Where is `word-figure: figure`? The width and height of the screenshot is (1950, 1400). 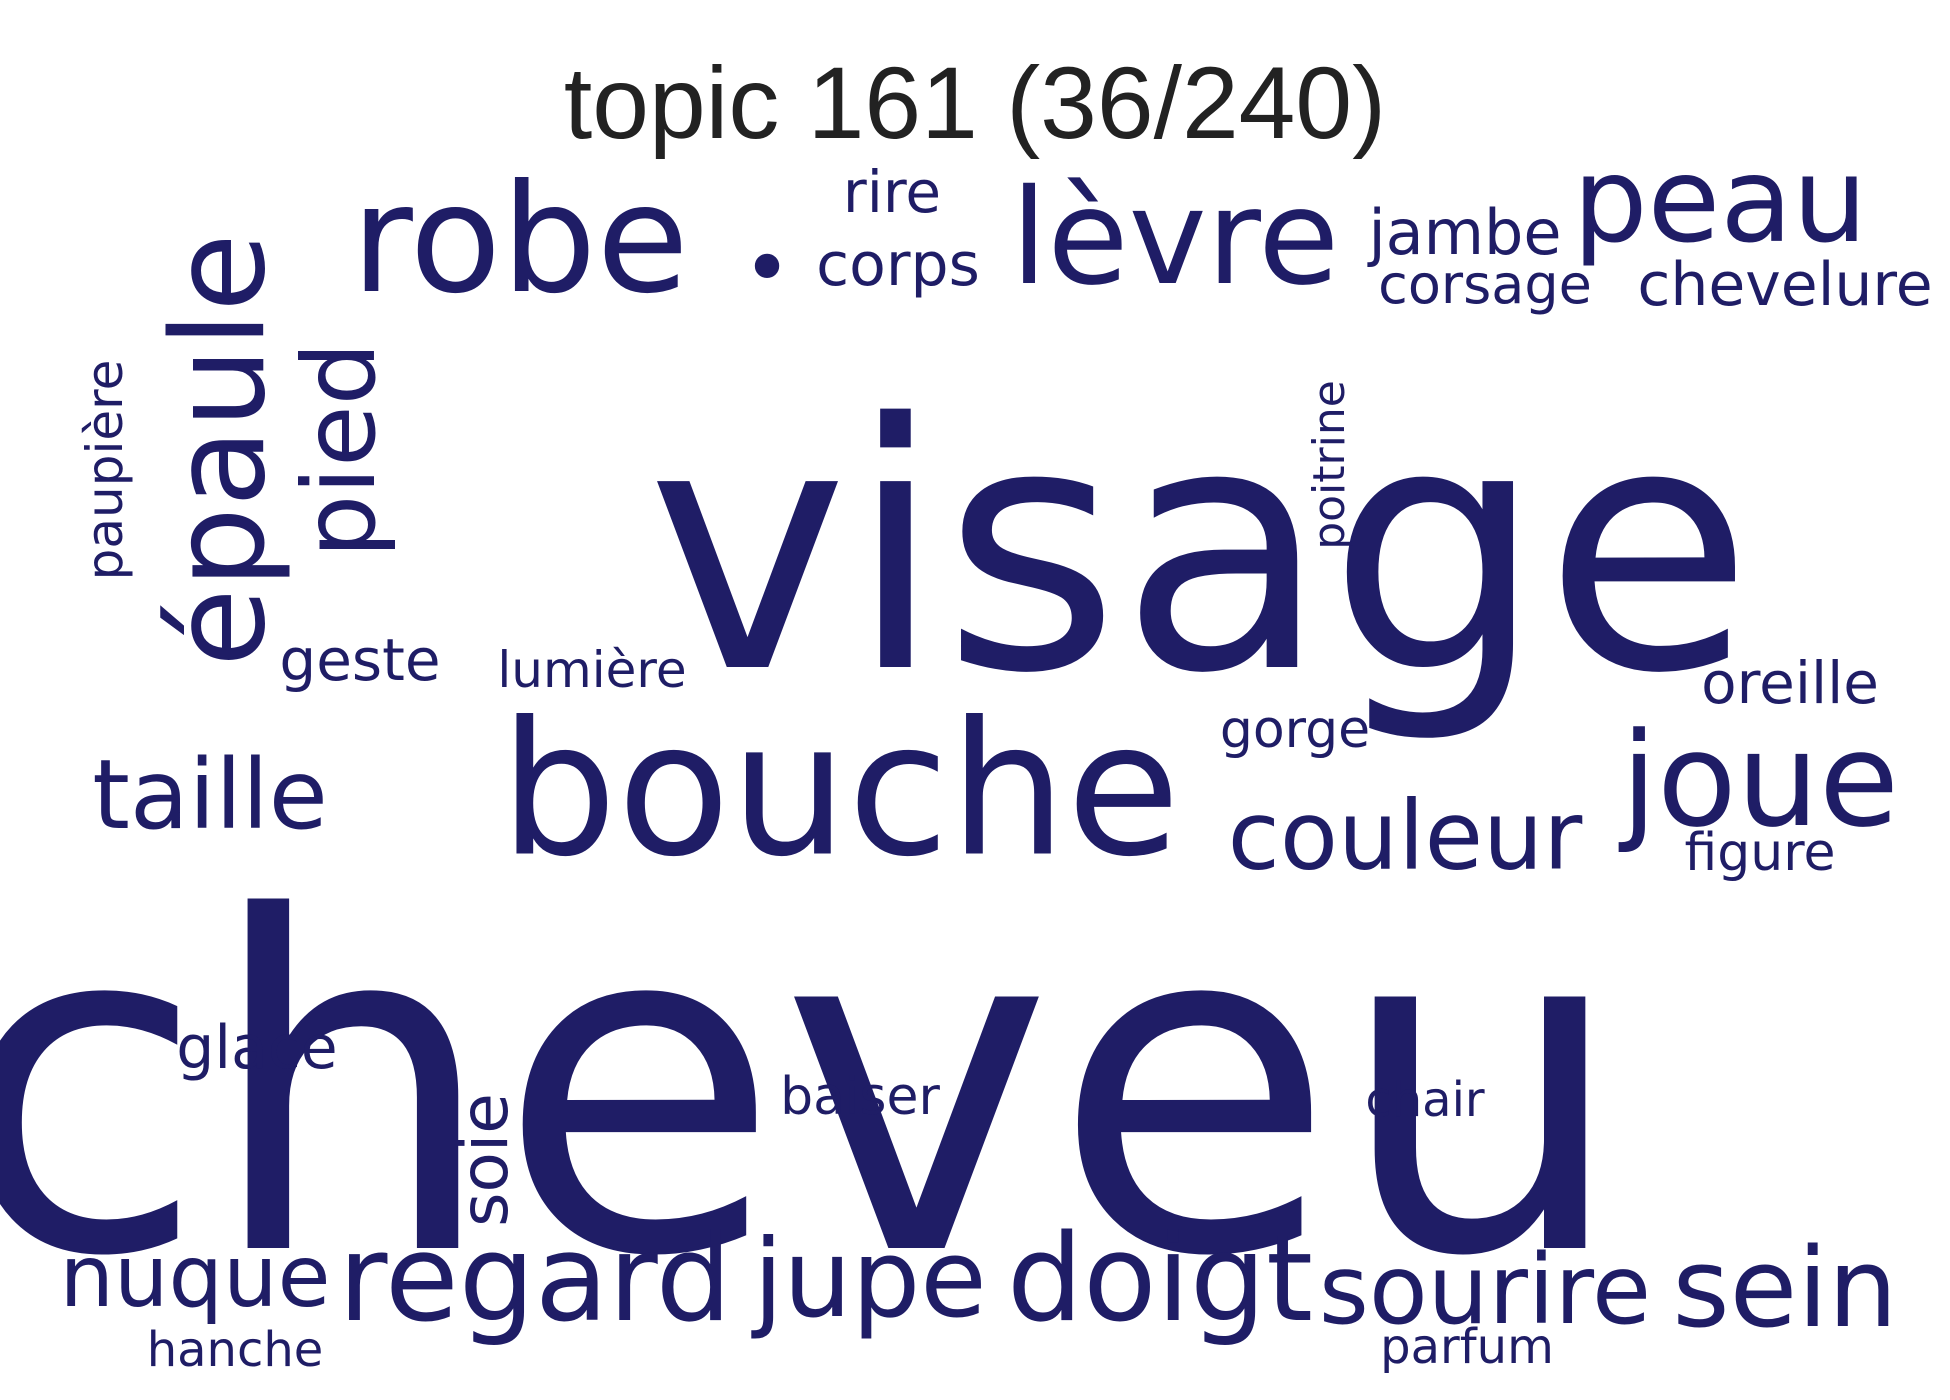
word-figure: figure is located at coordinates (1760, 853).